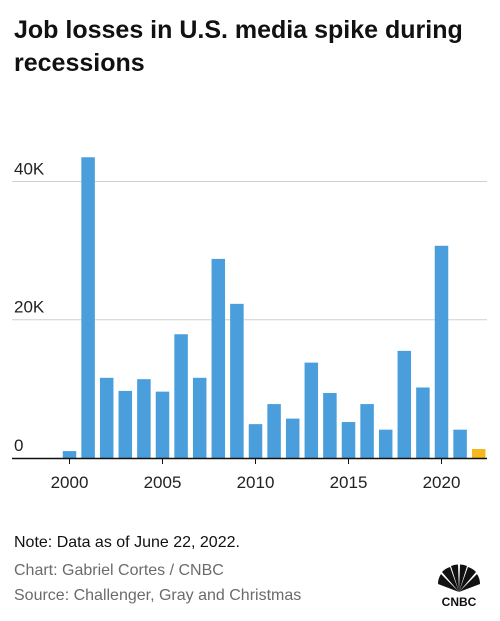 Image resolution: width=500 pixels, height=621 pixels. What do you see at coordinates (460, 443) in the screenshot?
I see `bar-2021` at bounding box center [460, 443].